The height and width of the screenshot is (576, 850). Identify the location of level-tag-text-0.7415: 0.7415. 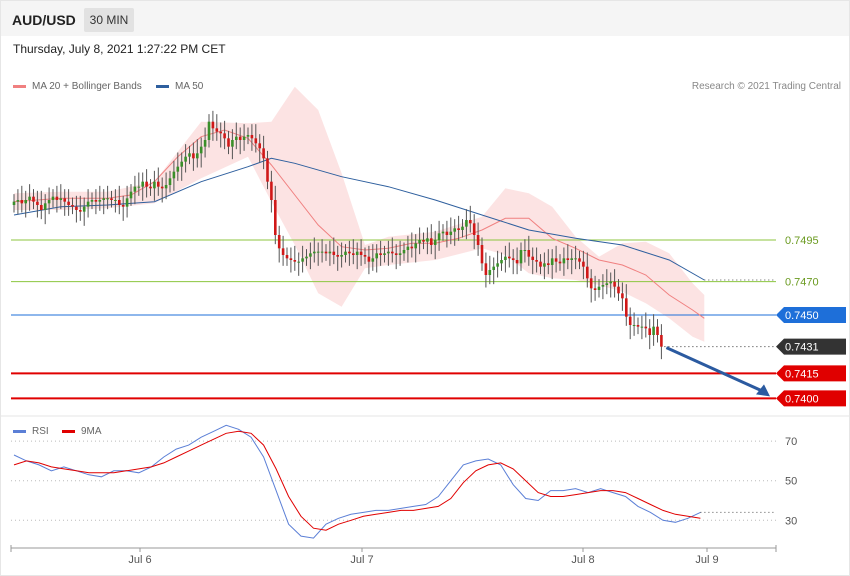
(802, 374).